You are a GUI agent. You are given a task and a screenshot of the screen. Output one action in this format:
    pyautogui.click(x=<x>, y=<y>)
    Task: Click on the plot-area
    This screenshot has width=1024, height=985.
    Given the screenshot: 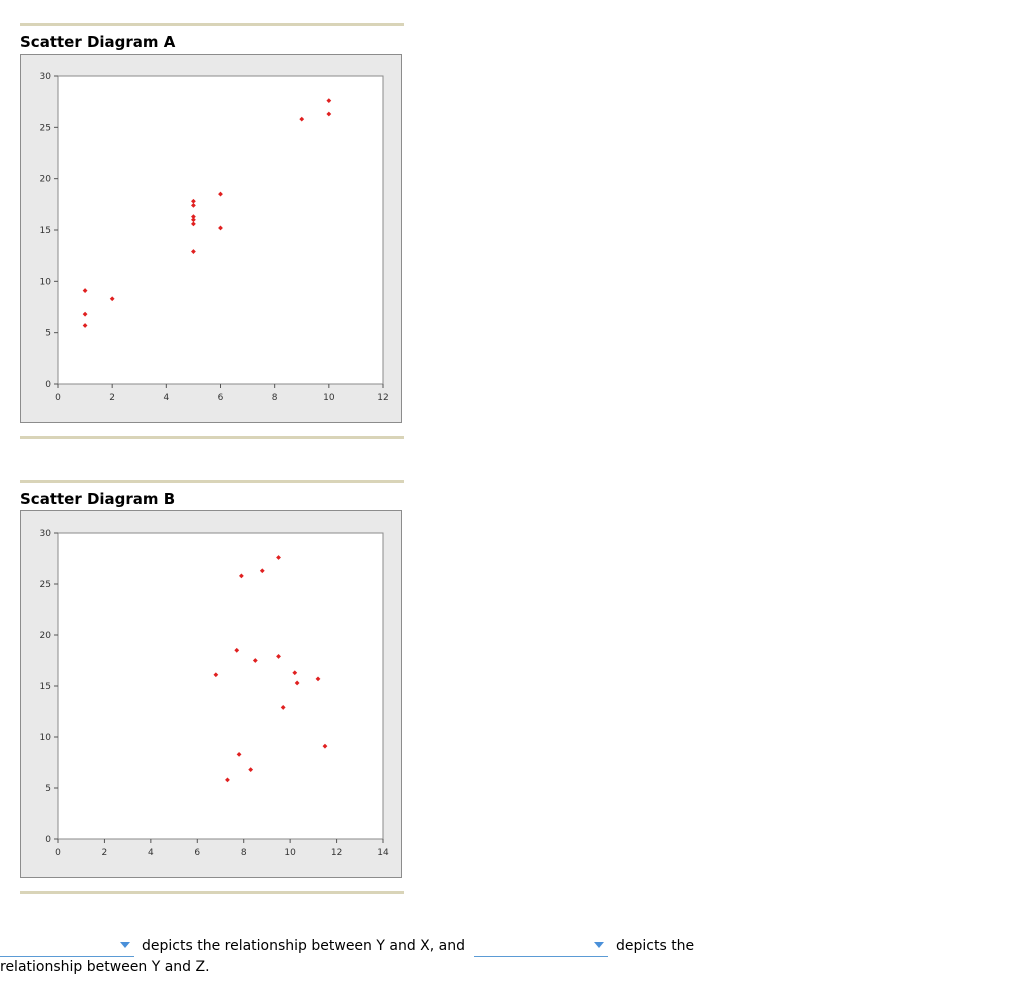 What is the action you would take?
    pyautogui.click(x=220, y=686)
    